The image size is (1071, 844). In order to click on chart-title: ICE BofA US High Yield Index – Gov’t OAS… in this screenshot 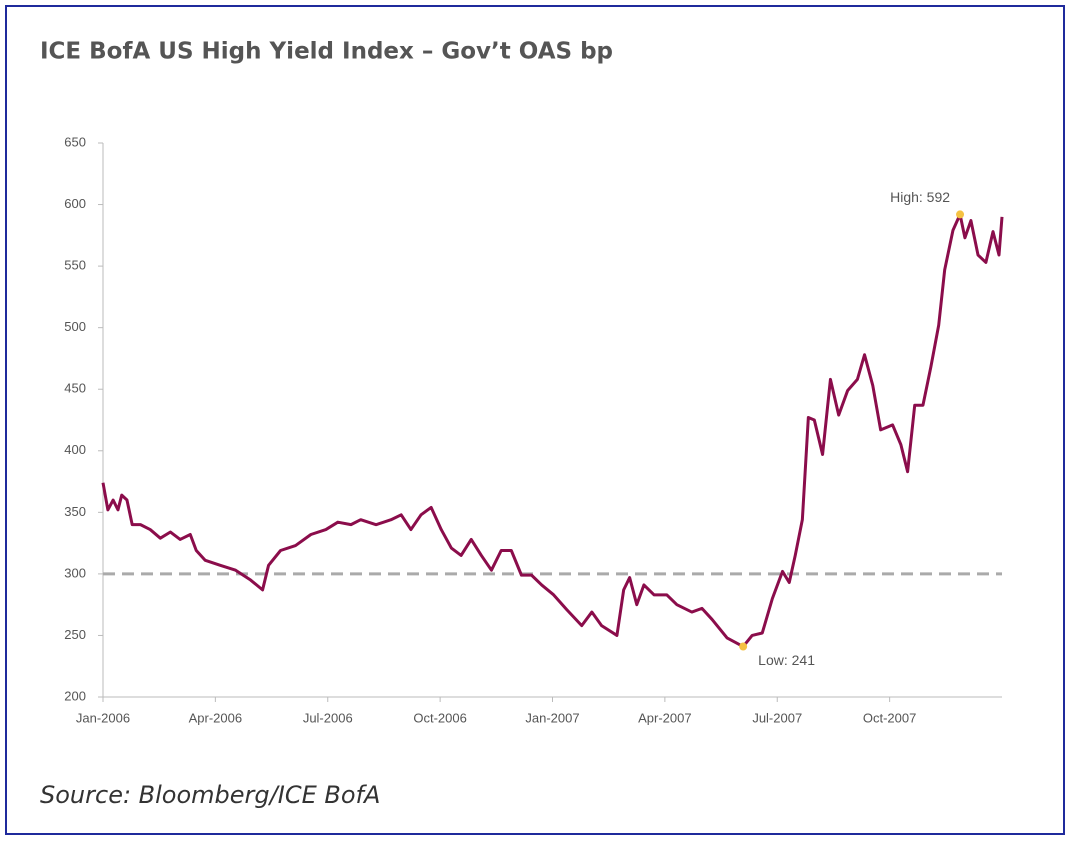, I will do `click(326, 52)`.